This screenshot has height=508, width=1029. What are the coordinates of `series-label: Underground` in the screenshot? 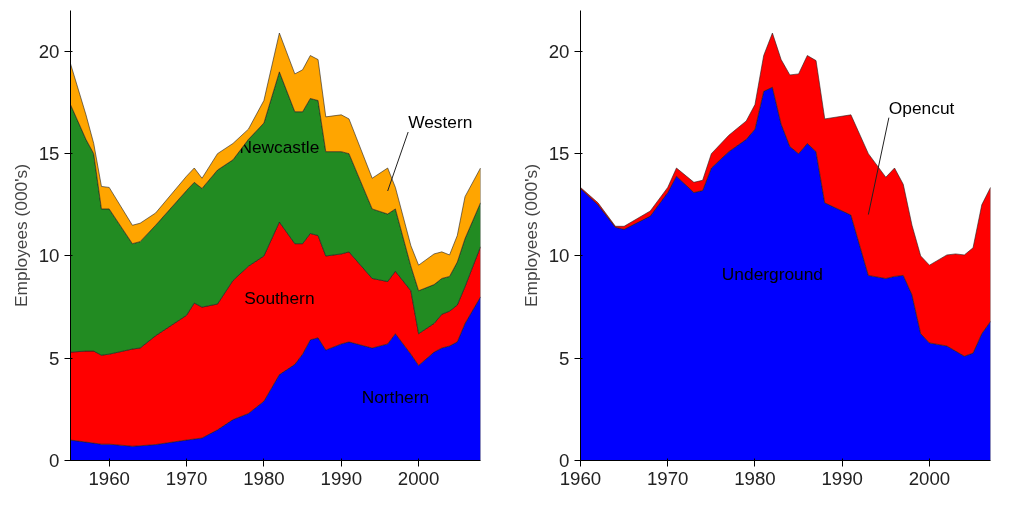 It's located at (772, 273).